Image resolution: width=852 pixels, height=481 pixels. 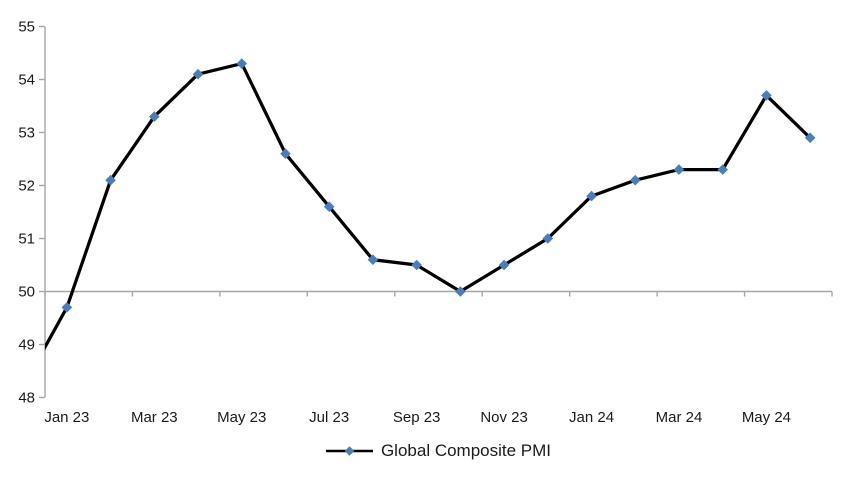 I want to click on y-axis-tick-label: 53, so click(x=26, y=133).